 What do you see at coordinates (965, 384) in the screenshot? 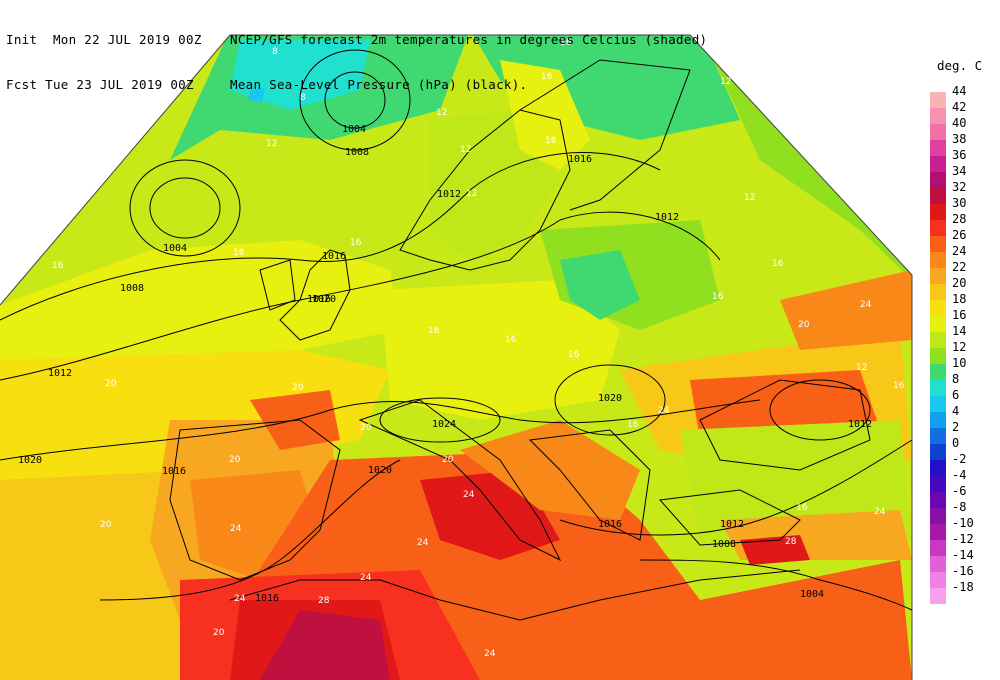
I see `legend-item: 8` at bounding box center [965, 384].